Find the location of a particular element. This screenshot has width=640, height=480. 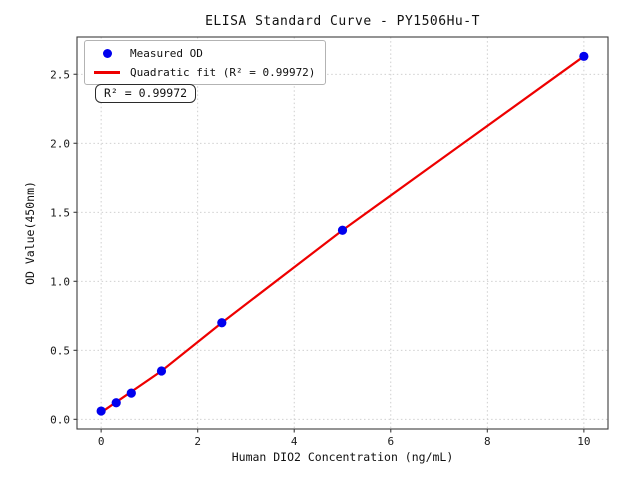

measured-od-marker-icon is located at coordinates (107, 53).